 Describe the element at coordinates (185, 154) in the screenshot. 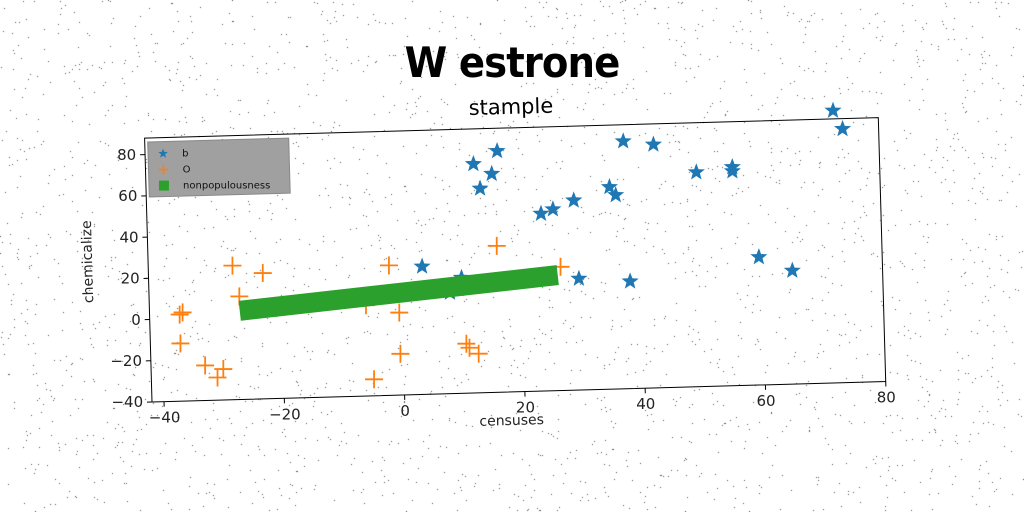

I see `legend-label: b` at that location.